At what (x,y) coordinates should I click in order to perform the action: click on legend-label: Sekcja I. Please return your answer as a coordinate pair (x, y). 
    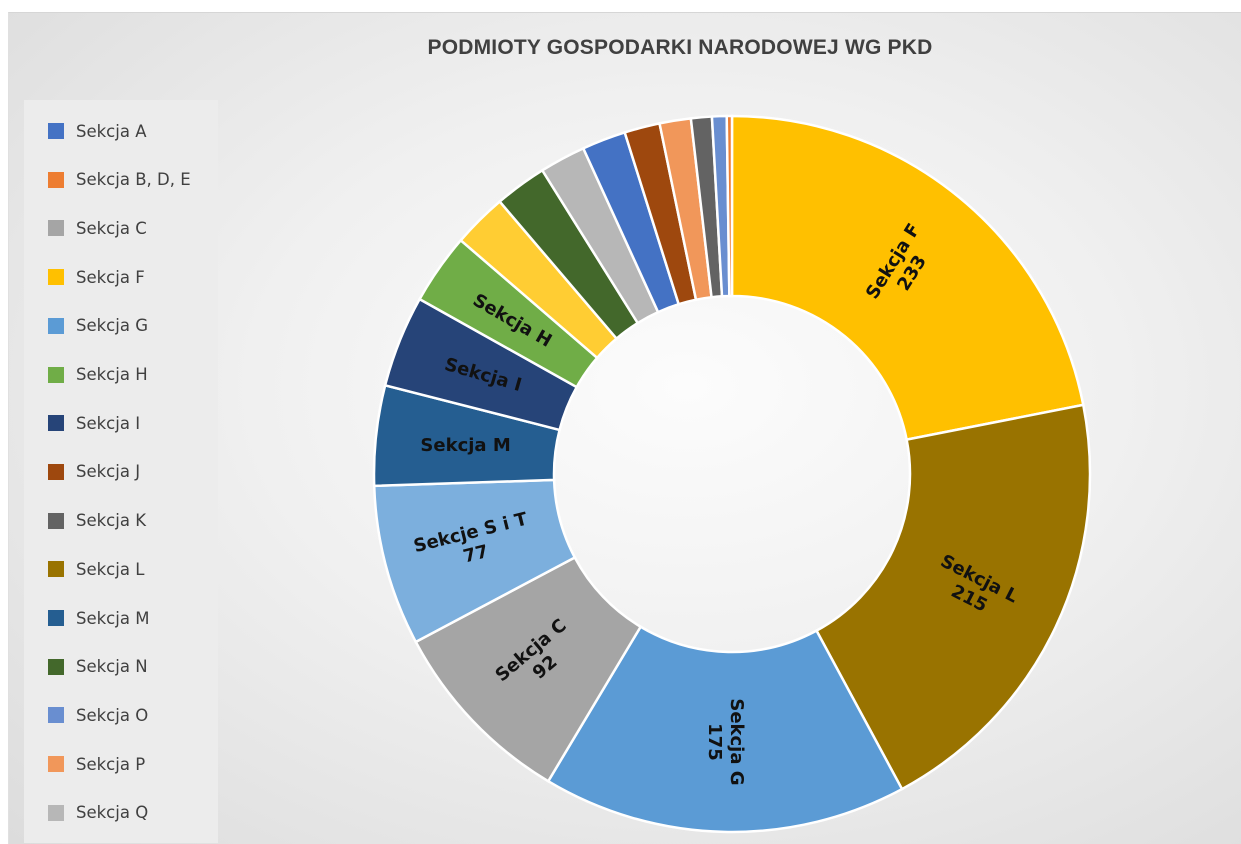
    Looking at the image, I should click on (108, 423).